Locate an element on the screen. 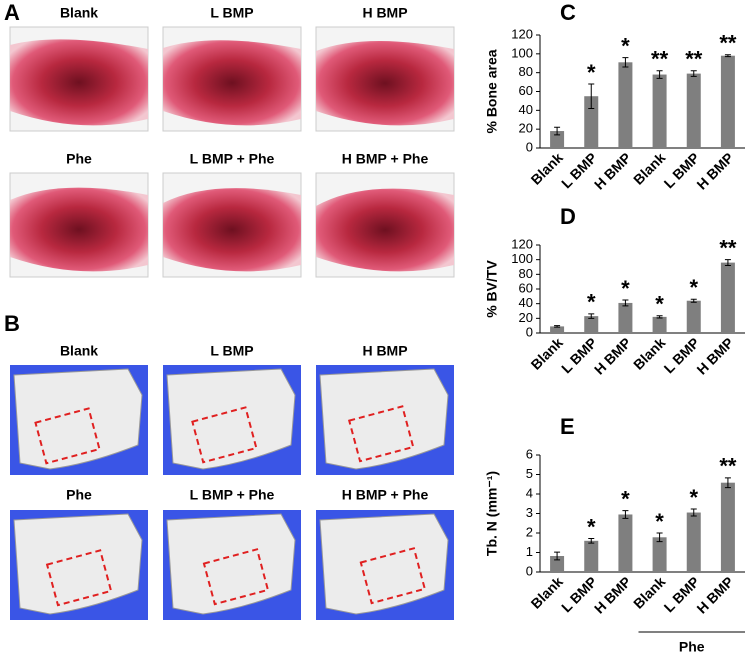 This screenshot has height=655, width=750. panel-letter: A is located at coordinates (12, 12).